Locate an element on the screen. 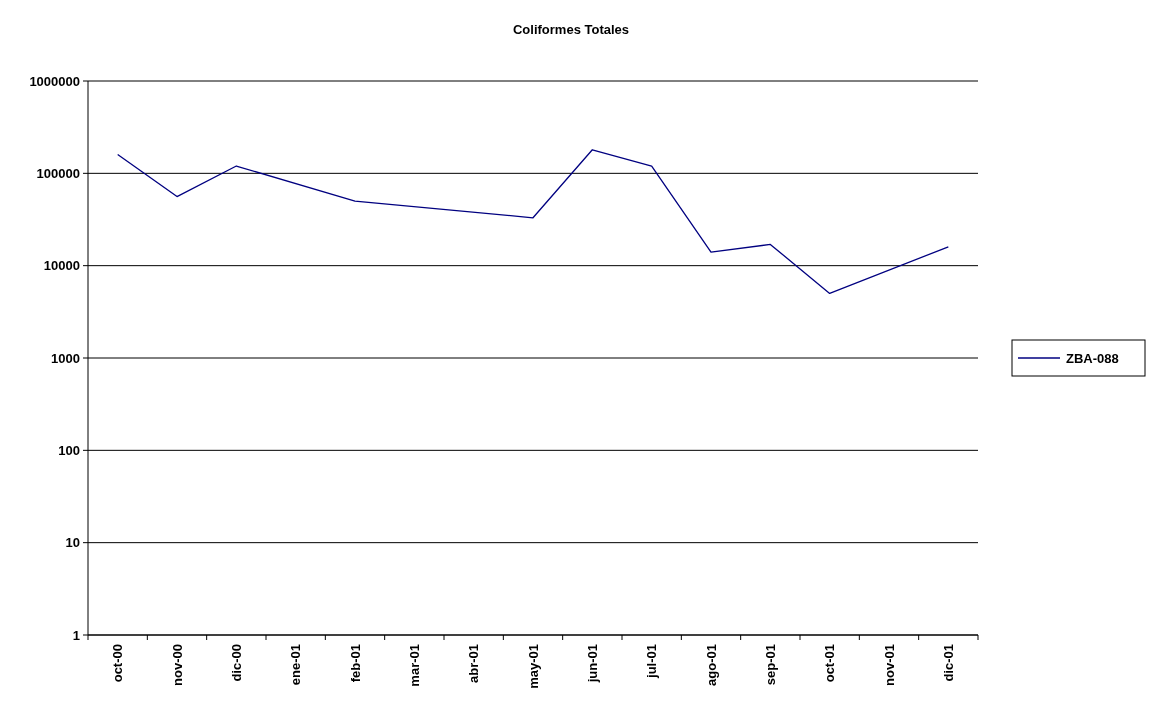  x-tick-label: sep-01 is located at coordinates (770, 665).